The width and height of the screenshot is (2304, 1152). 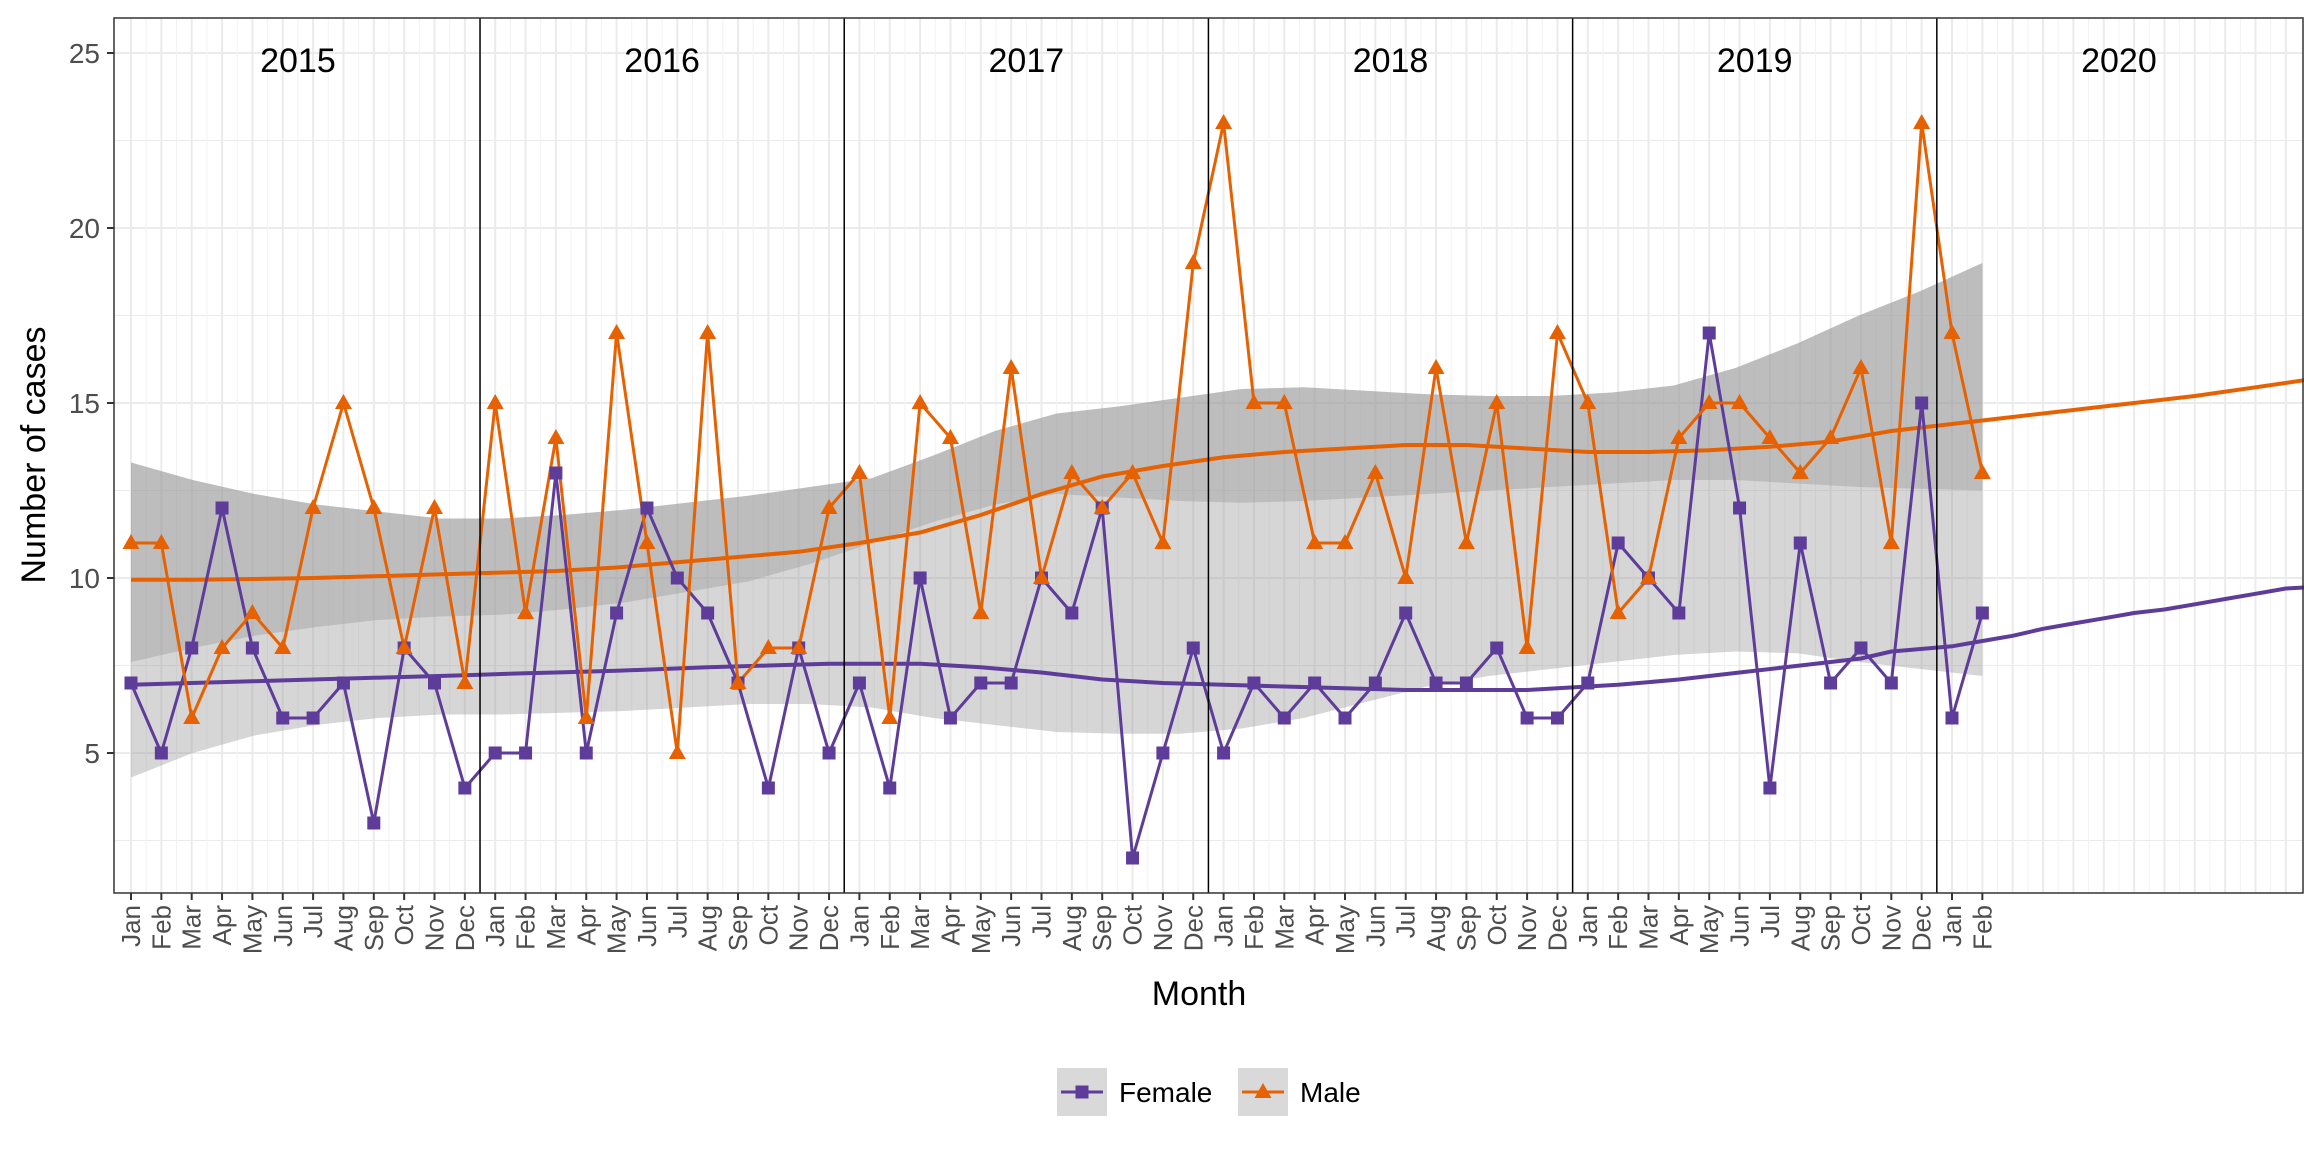 What do you see at coordinates (708, 928) in the screenshot?
I see `x-tick-label: Aug` at bounding box center [708, 928].